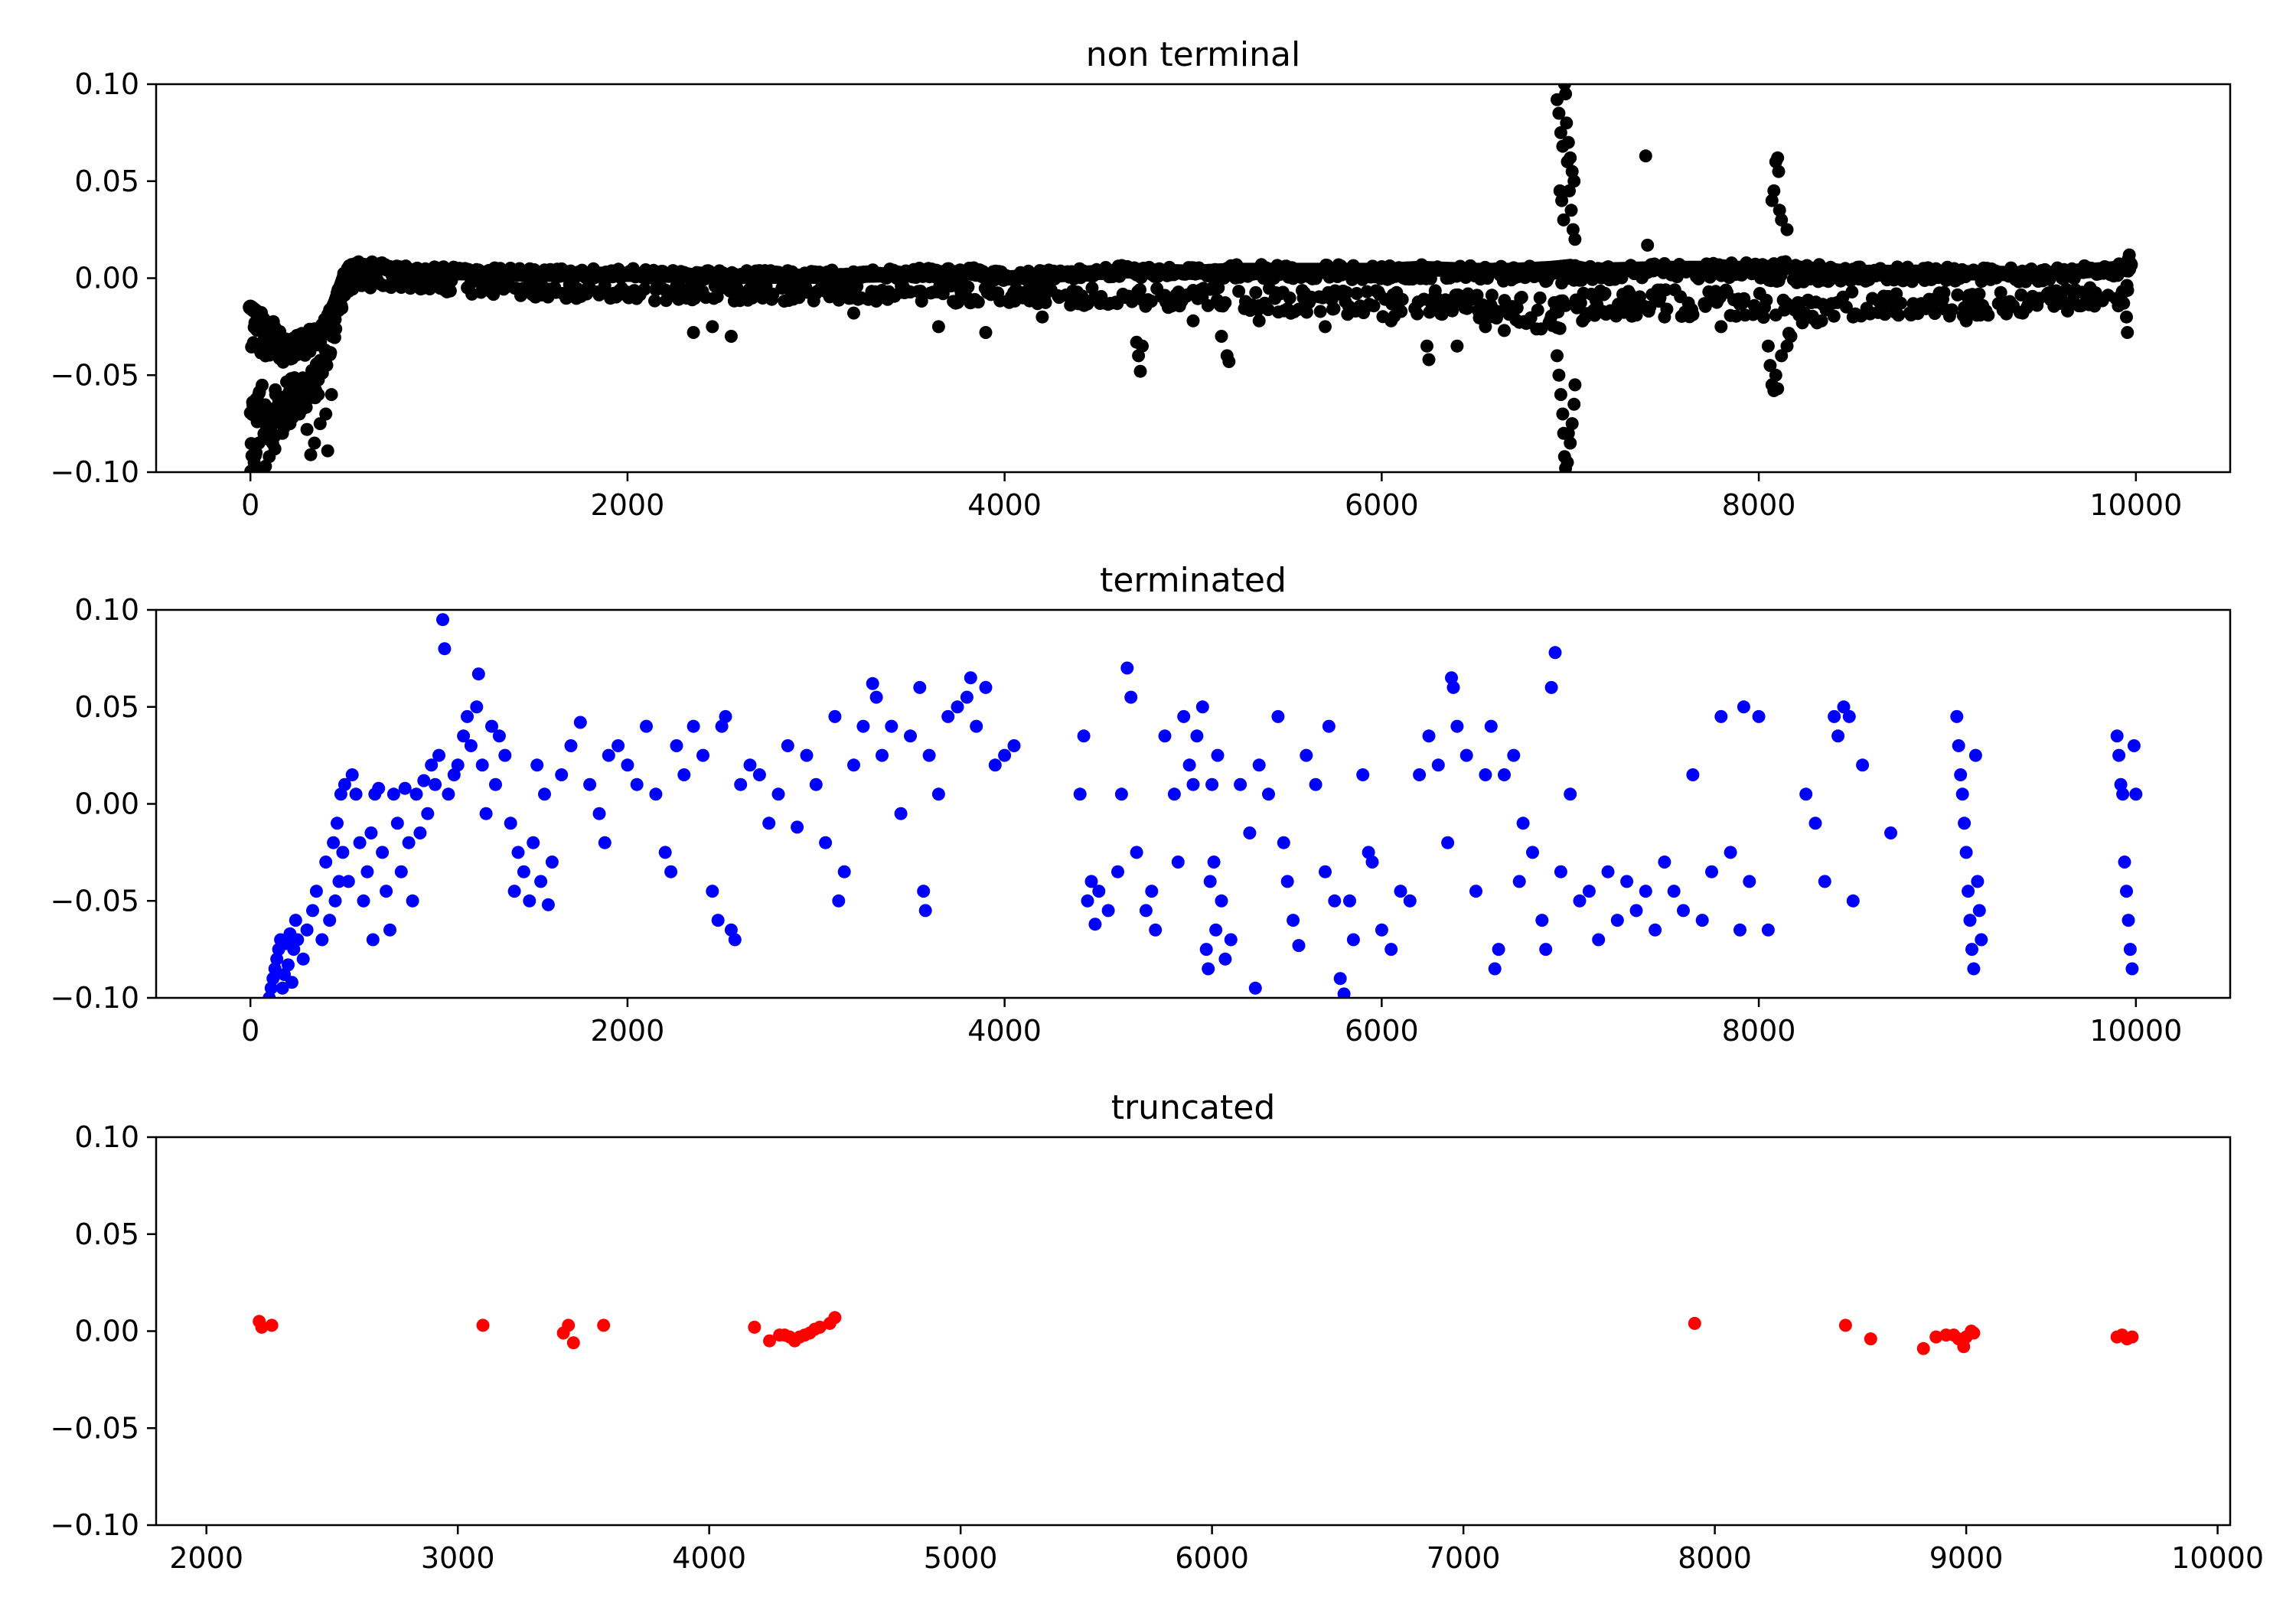 The height and width of the screenshot is (1607, 2296). I want to click on y-tick-label: −0.10, so click(95, 472).